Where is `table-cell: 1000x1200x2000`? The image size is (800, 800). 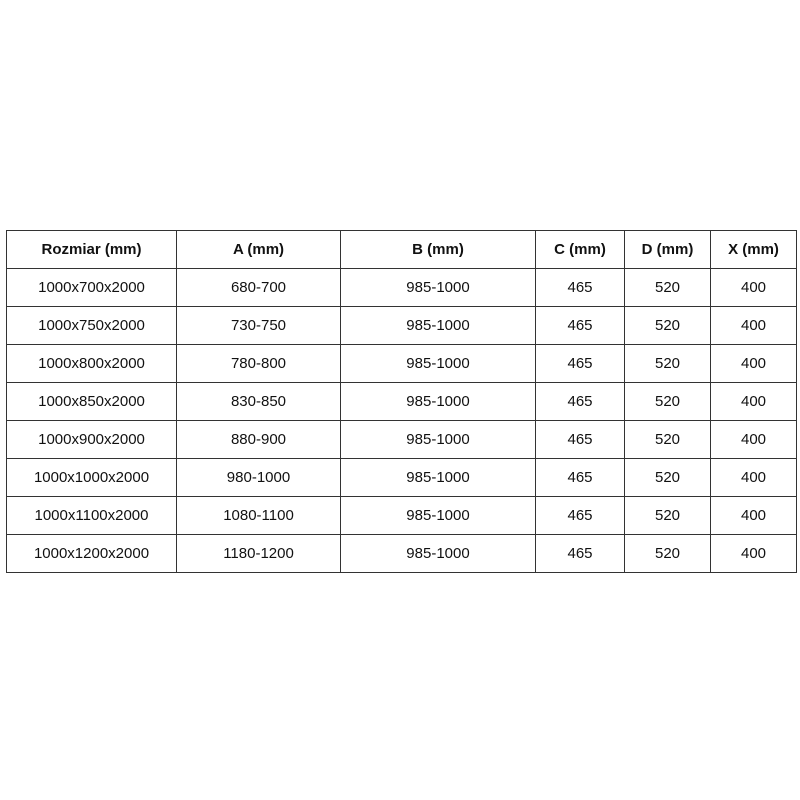 table-cell: 1000x1200x2000 is located at coordinates (91, 553).